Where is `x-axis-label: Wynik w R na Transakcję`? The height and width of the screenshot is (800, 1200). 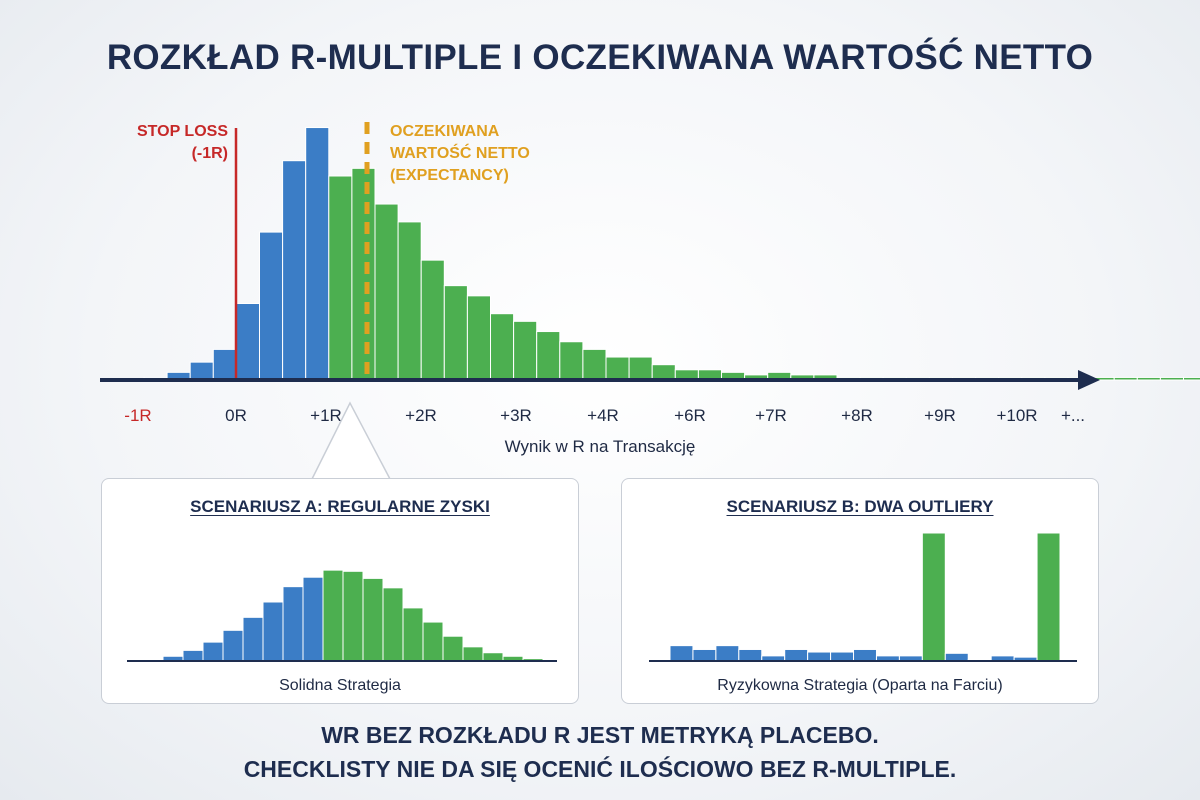
x-axis-label: Wynik w R na Transakcję is located at coordinates (600, 446).